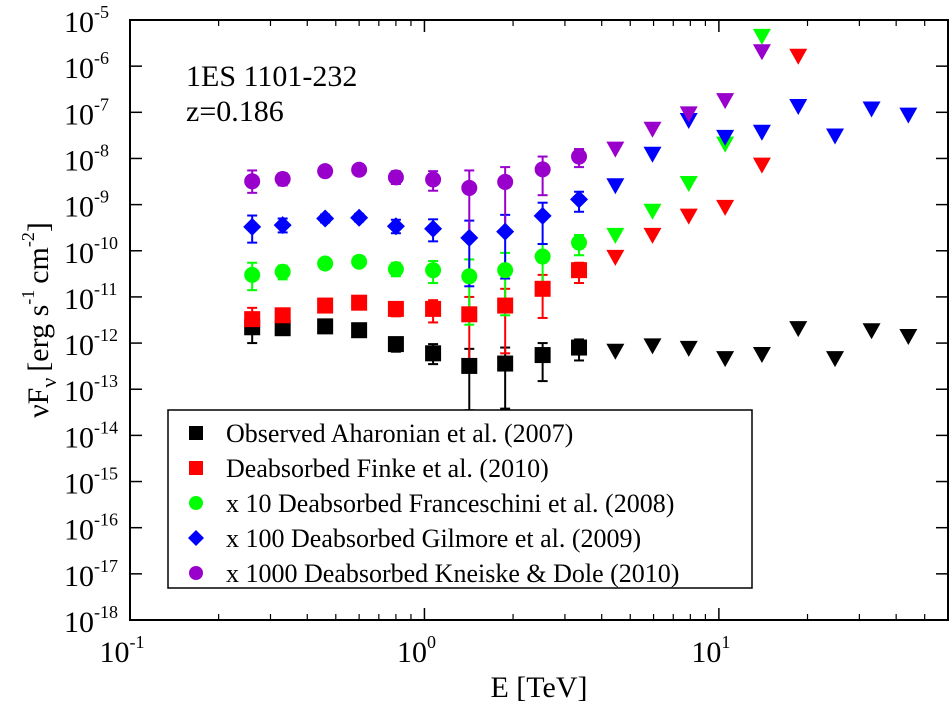  Describe the element at coordinates (710, 650) in the screenshot. I see `x-tick-label: 10¹` at that location.